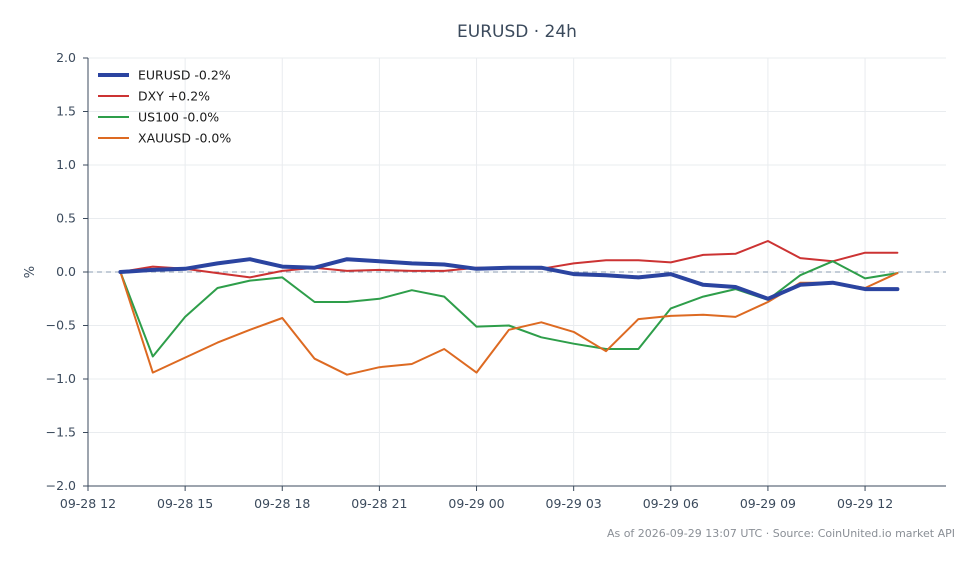  I want to click on legend-label-3: XAUUSD -0.0%, so click(184, 138).